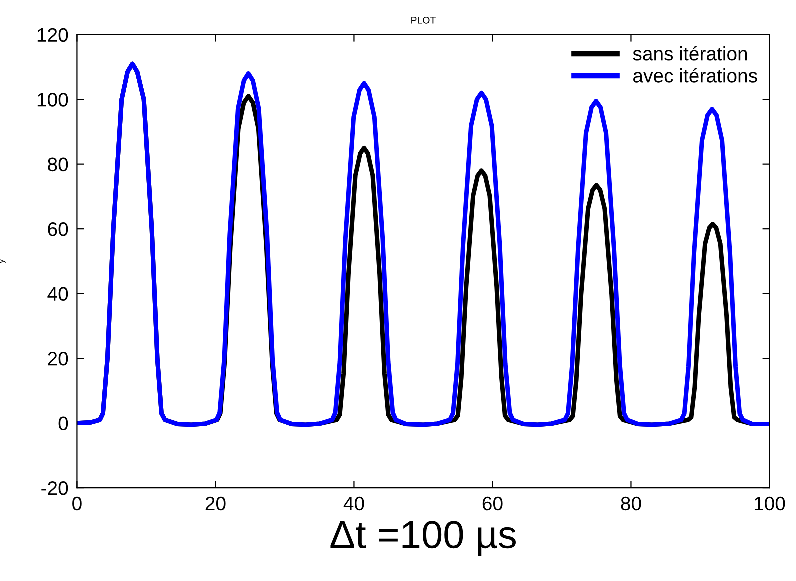 The width and height of the screenshot is (796, 581). What do you see at coordinates (492, 503) in the screenshot?
I see `x-tick-label: 60` at bounding box center [492, 503].